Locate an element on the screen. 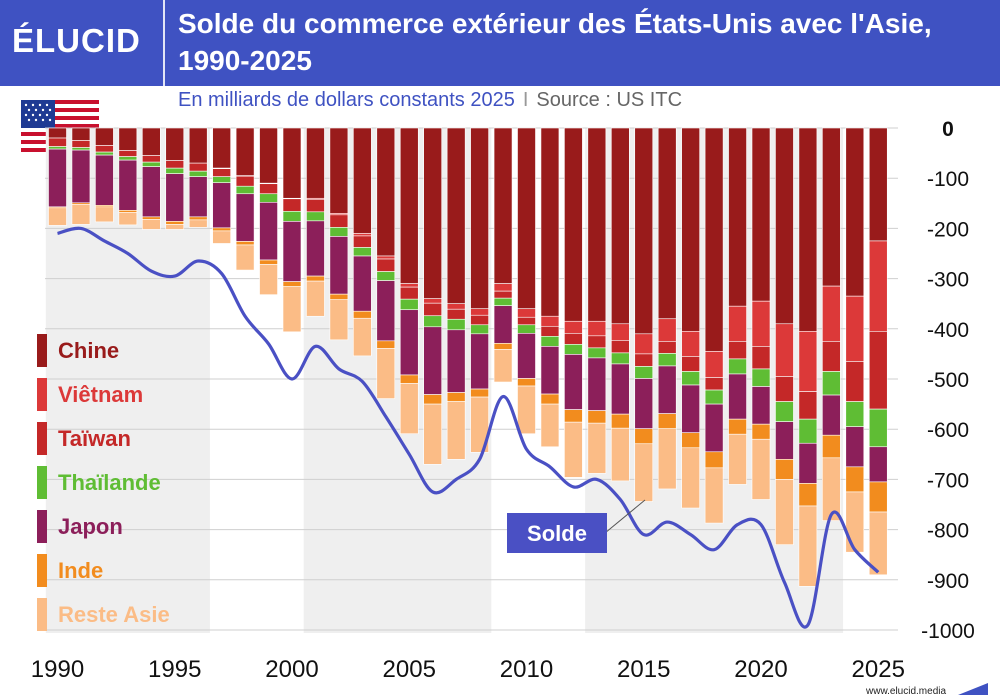  x-tick-label: 2020 is located at coordinates (760, 669).